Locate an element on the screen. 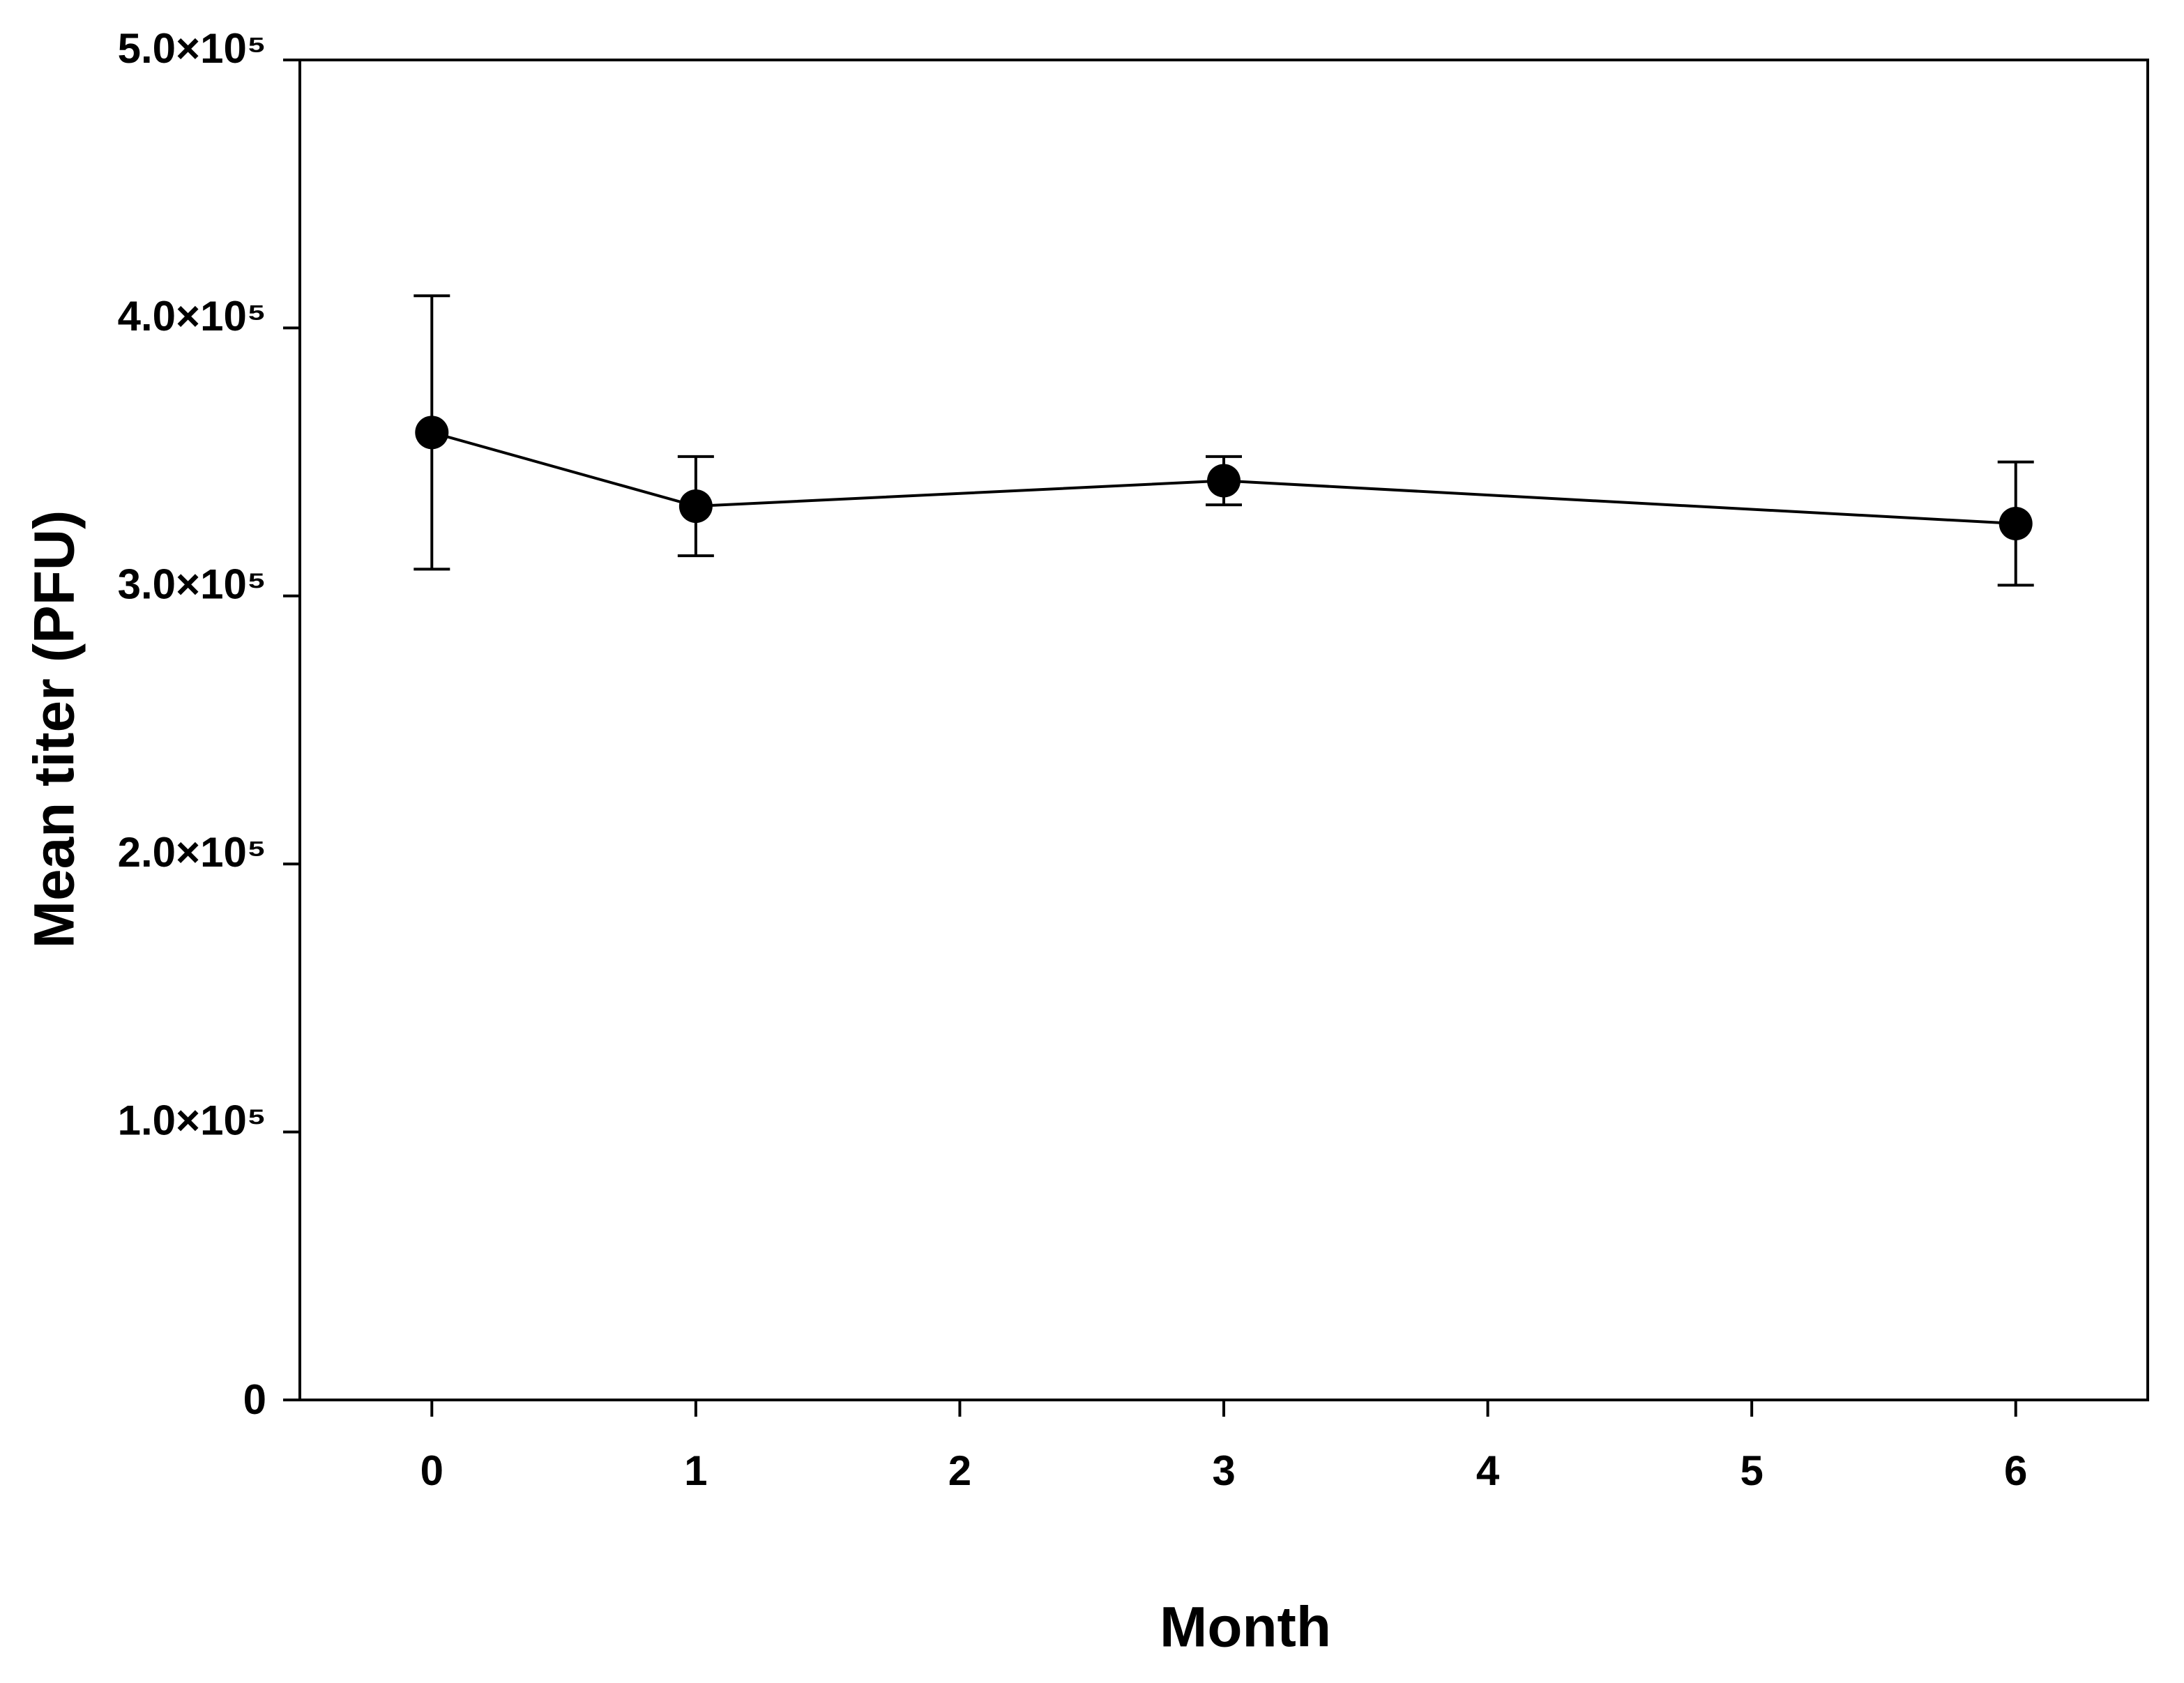 The width and height of the screenshot is (2184, 1683). y-tick-label: 4.0×10⁵ is located at coordinates (192, 316).